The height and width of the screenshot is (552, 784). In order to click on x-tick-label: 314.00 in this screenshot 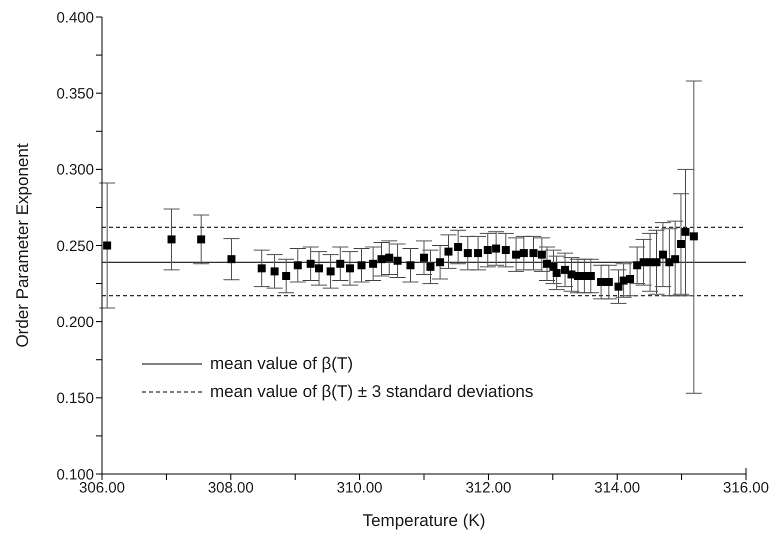, I will do `click(617, 488)`.